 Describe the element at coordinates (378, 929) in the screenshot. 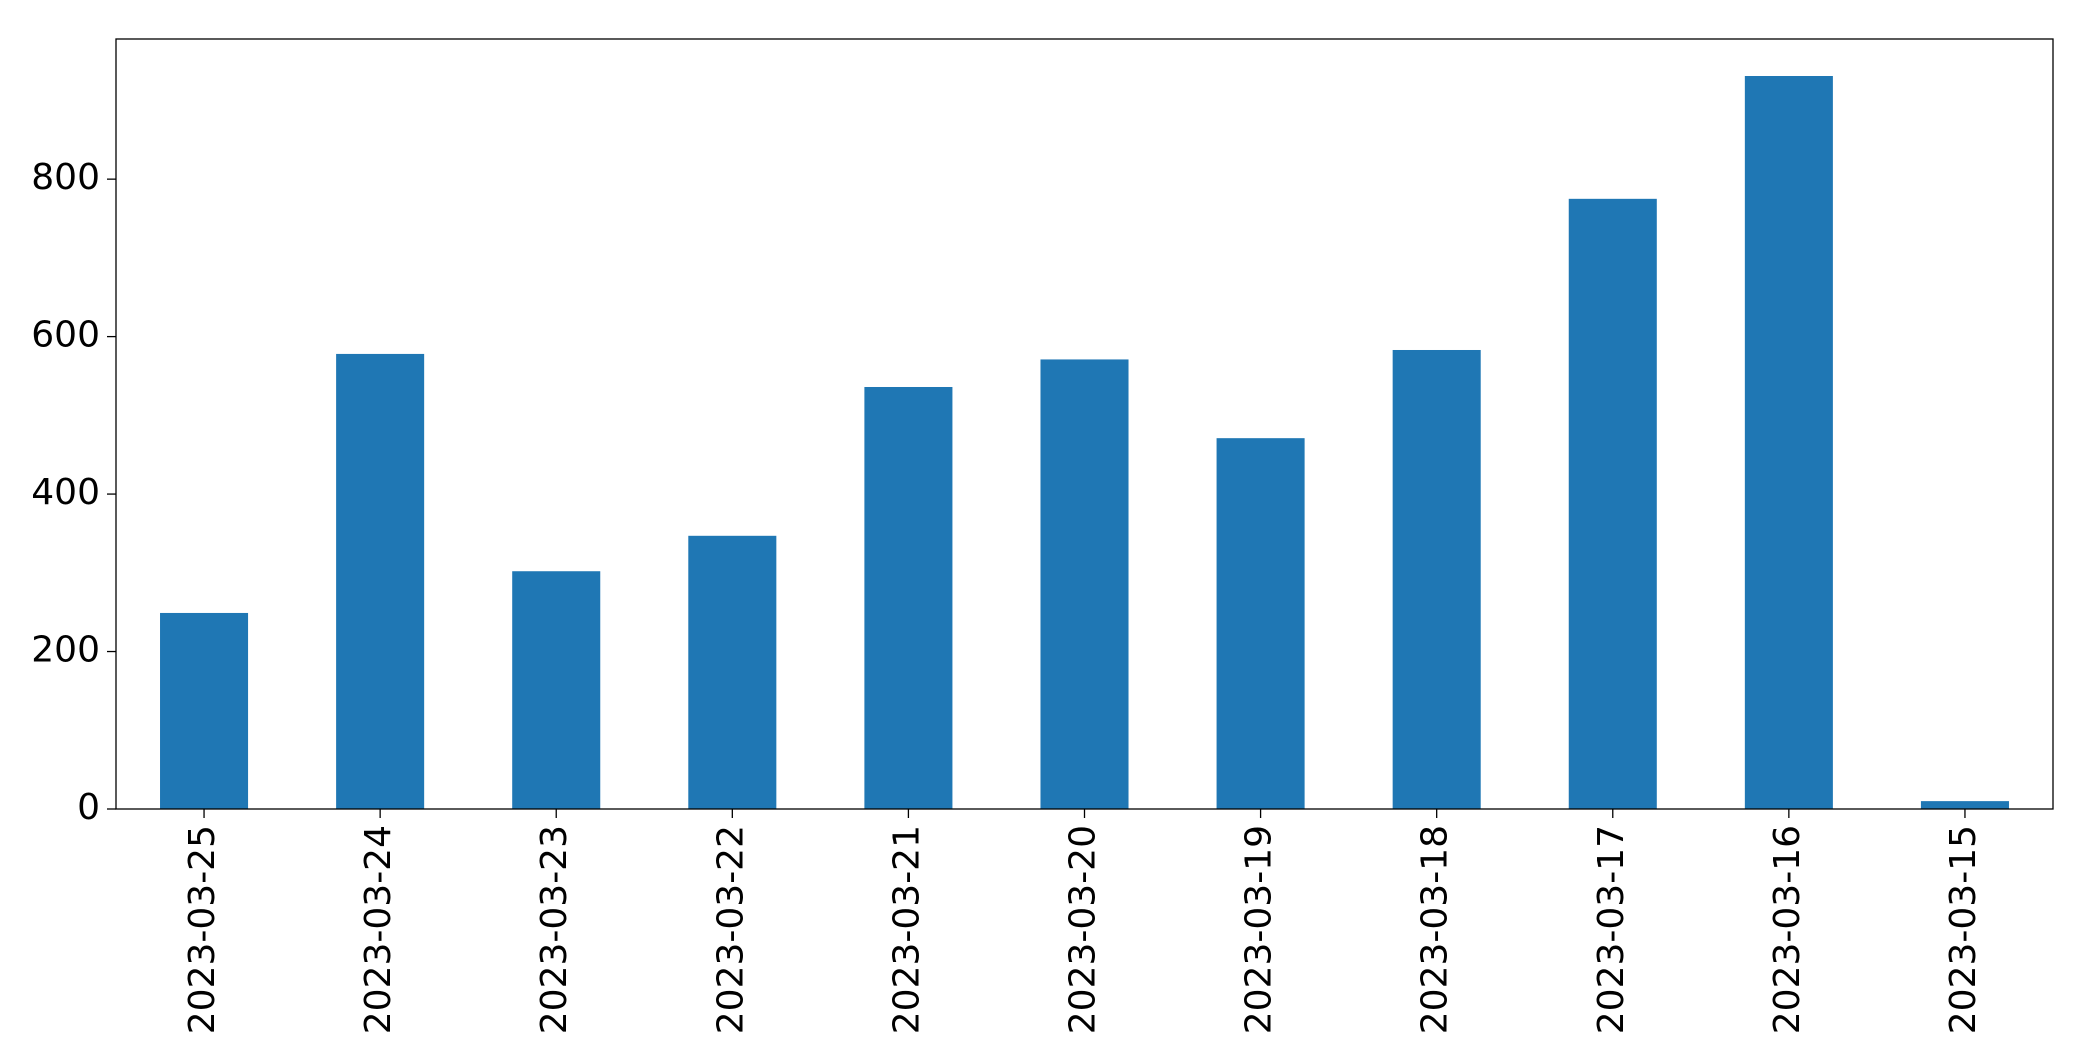

I see `x-tick-label: 2023-03-24` at that location.